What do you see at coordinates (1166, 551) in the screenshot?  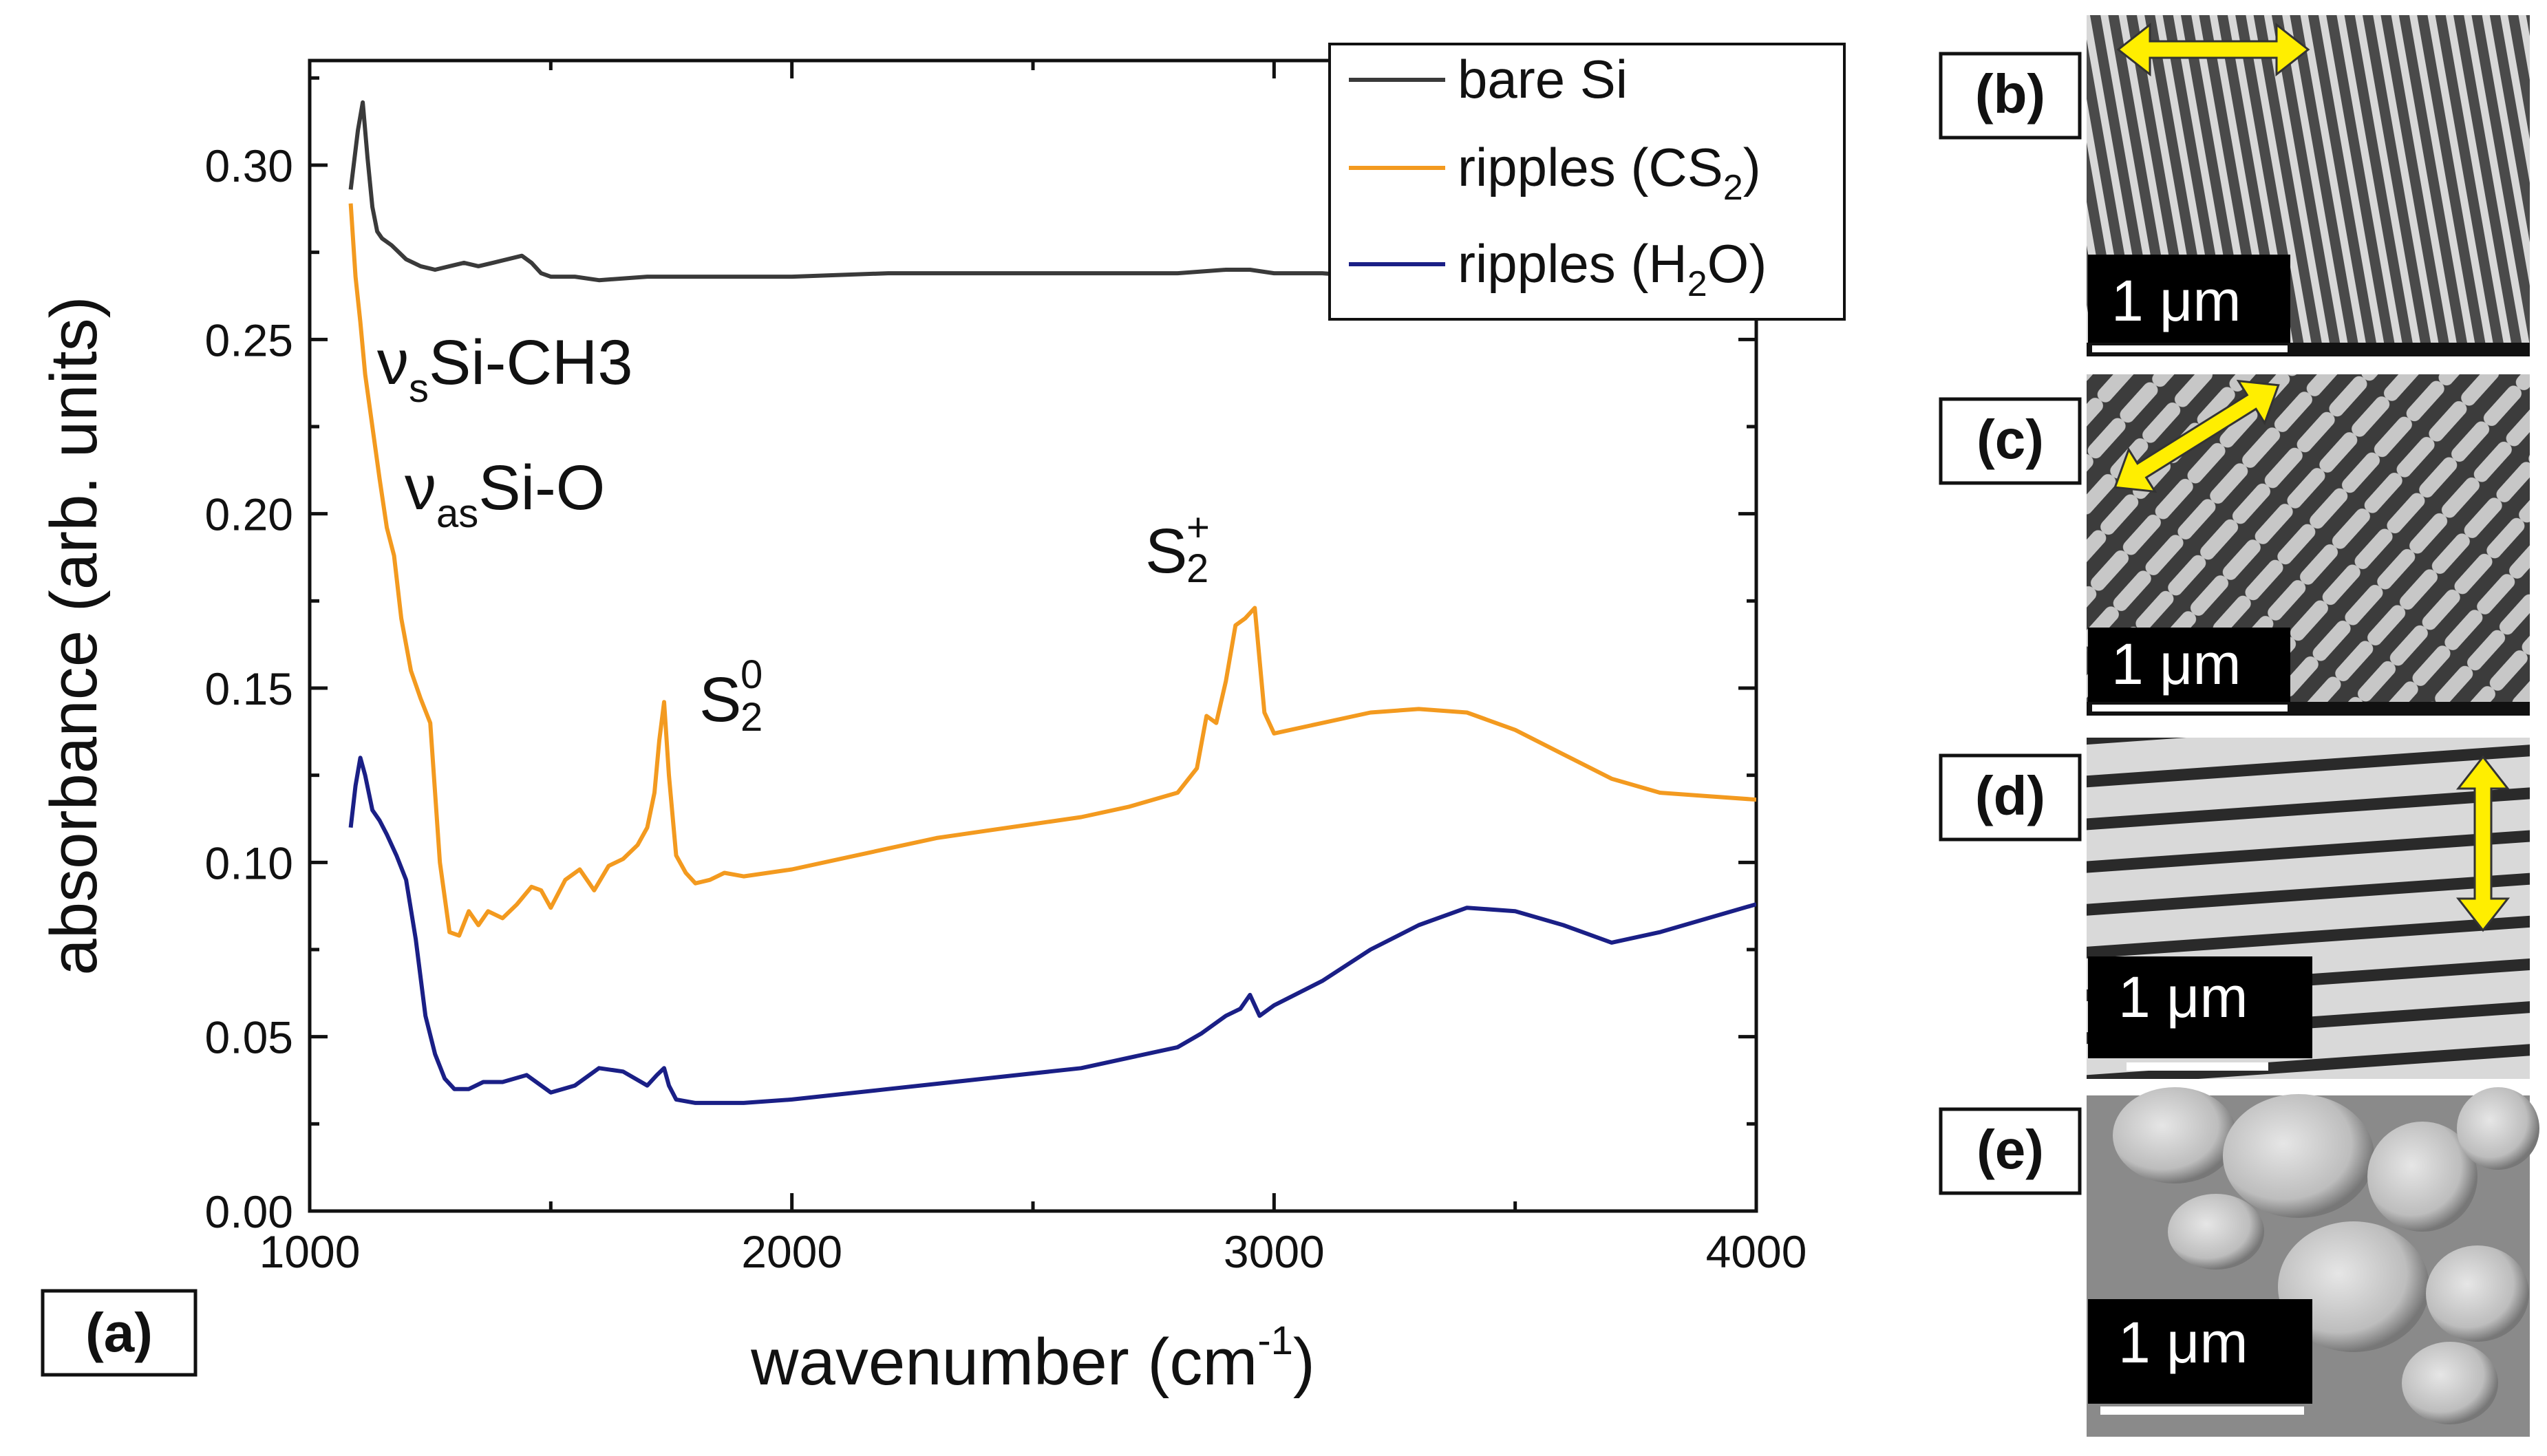 I see `anno-s2p-main: S` at bounding box center [1166, 551].